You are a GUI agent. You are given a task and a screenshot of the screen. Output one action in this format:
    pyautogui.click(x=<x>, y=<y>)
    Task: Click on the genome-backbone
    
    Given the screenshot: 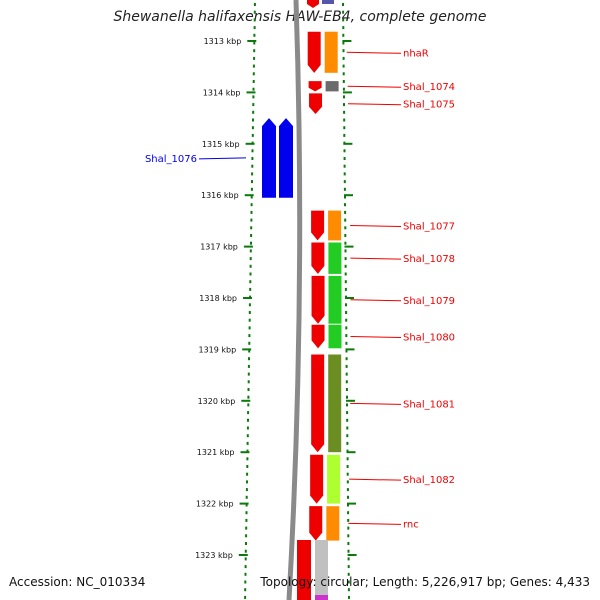 What is the action you would take?
    pyautogui.click(x=294, y=300)
    